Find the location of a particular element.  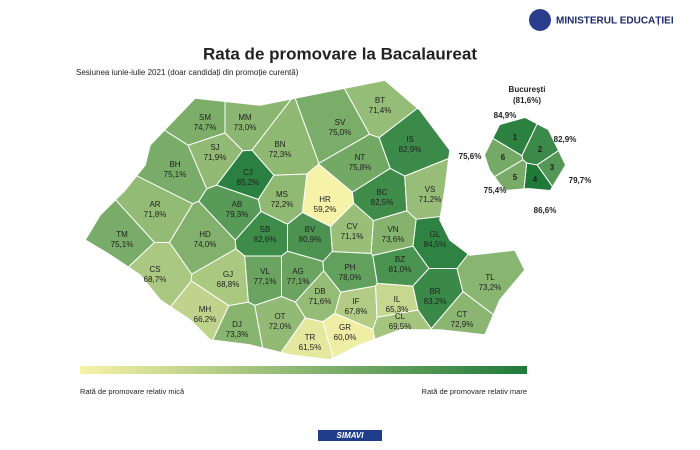

county-rate: 80,9% is located at coordinates (310, 239).